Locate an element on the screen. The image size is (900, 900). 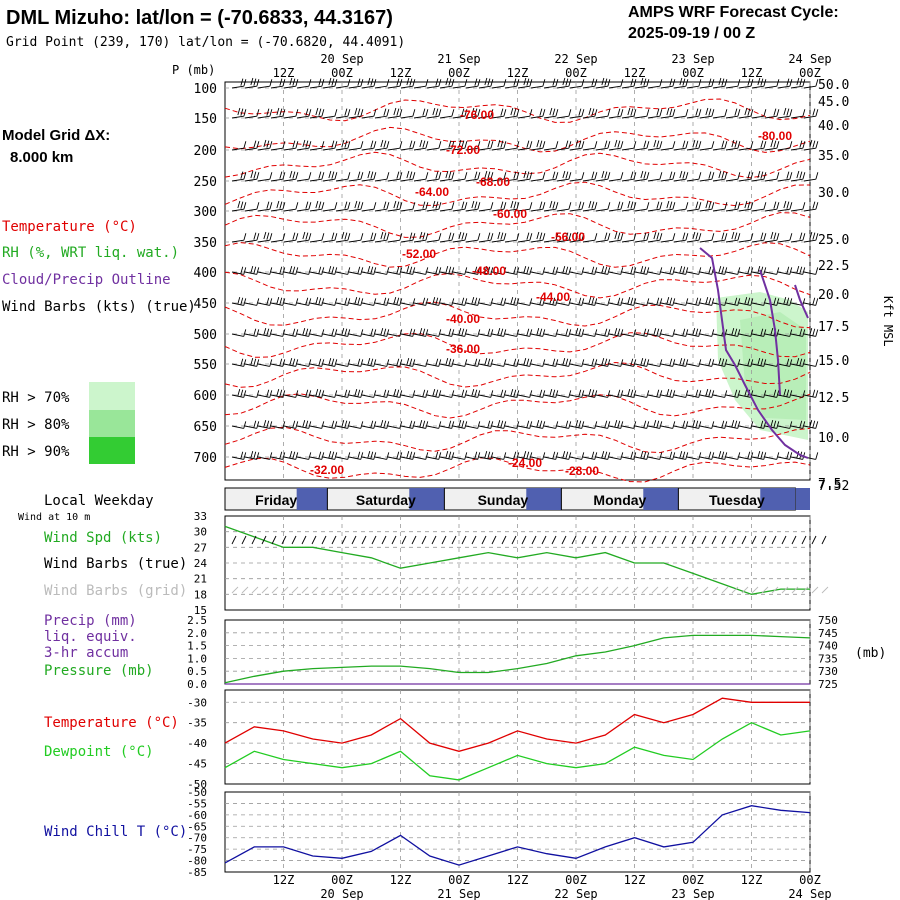
y-tick-label: 24 is located at coordinates (201, 563).